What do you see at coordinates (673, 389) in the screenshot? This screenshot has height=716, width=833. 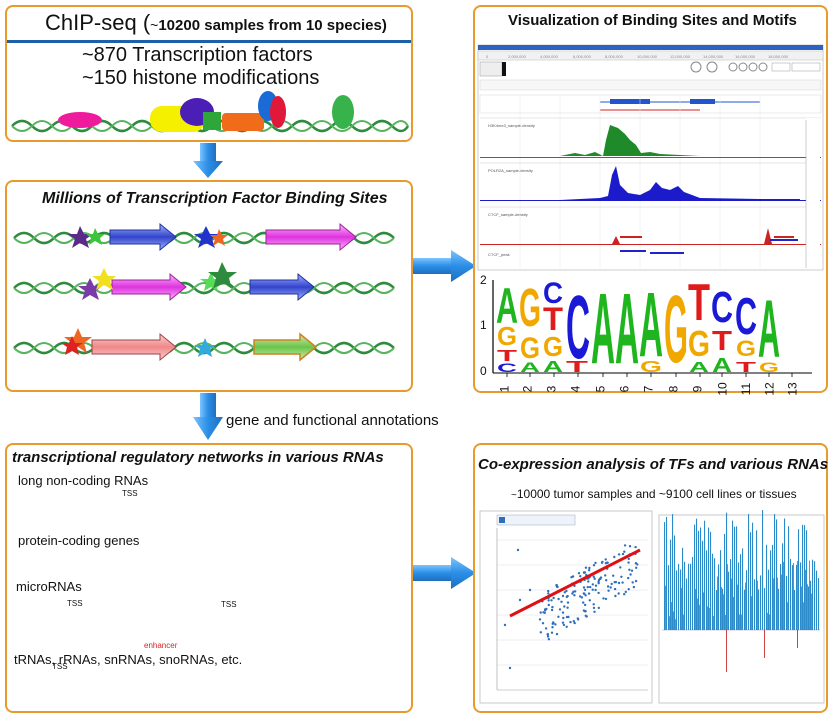 I see `motif-xtick-8: 8` at bounding box center [673, 389].